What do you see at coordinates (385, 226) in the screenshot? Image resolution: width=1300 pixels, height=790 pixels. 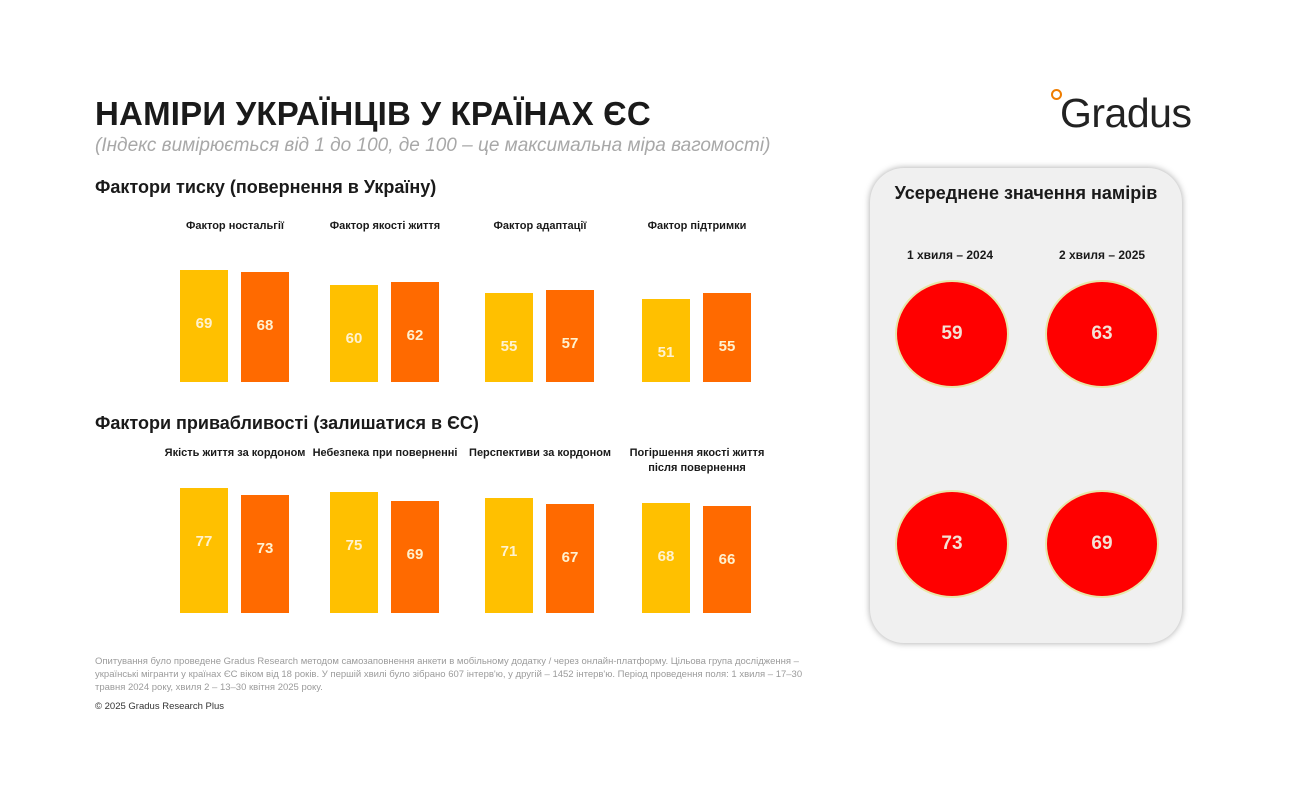 I see `category-label: Фактор якості життя` at bounding box center [385, 226].